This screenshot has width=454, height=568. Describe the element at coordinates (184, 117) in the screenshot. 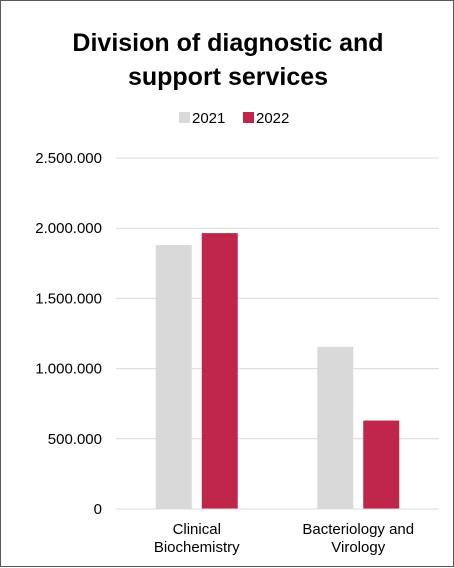

I see `legend-swatch-2021` at that location.